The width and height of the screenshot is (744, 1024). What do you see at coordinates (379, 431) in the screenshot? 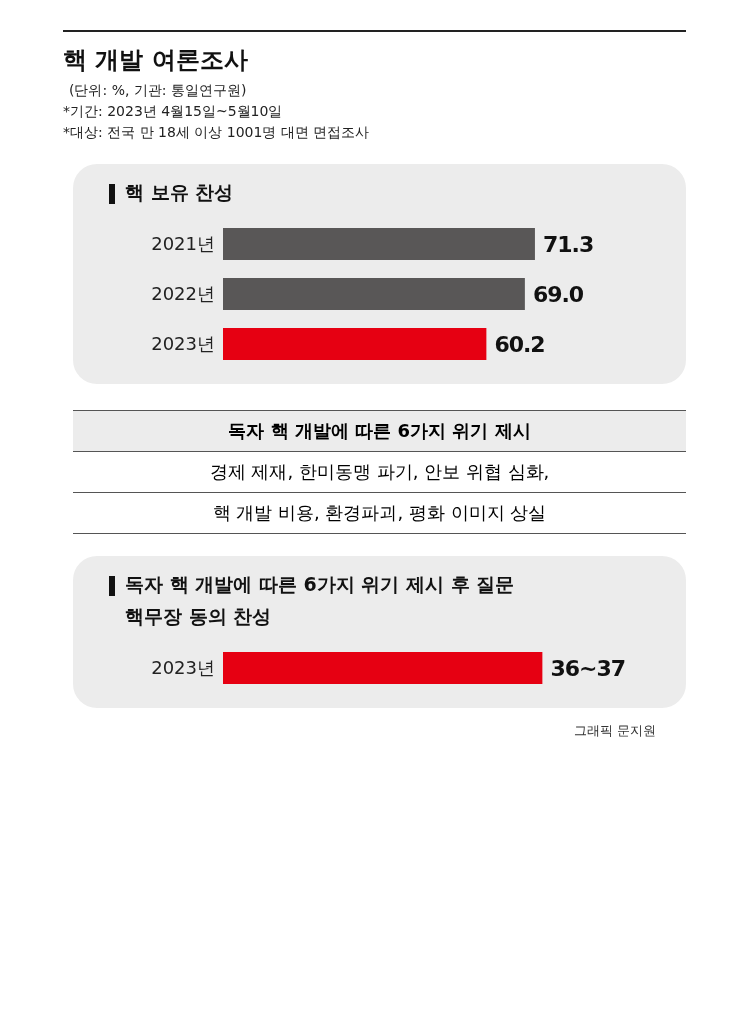
I see `text: 독자 핵 개발에 따른 6가지 위기 제시` at bounding box center [379, 431].